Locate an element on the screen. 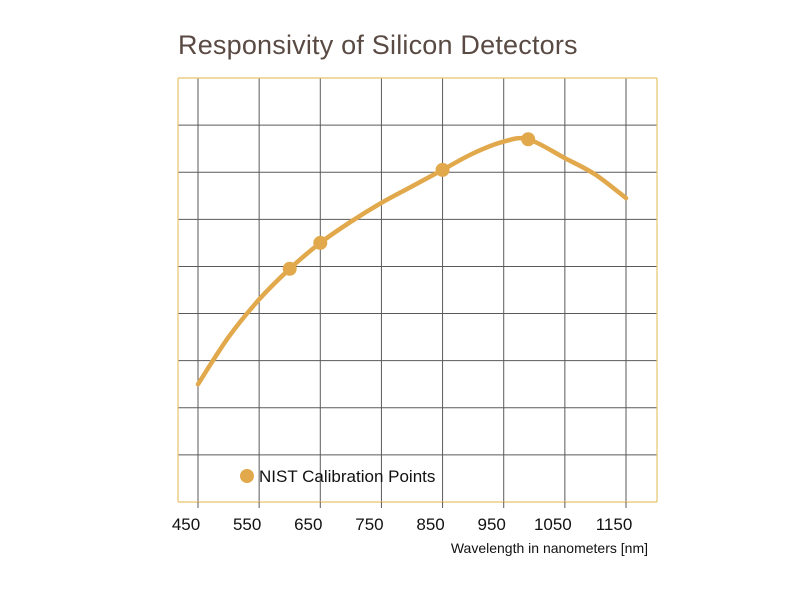 The height and width of the screenshot is (600, 800). legend-marker-icon is located at coordinates (247, 476).